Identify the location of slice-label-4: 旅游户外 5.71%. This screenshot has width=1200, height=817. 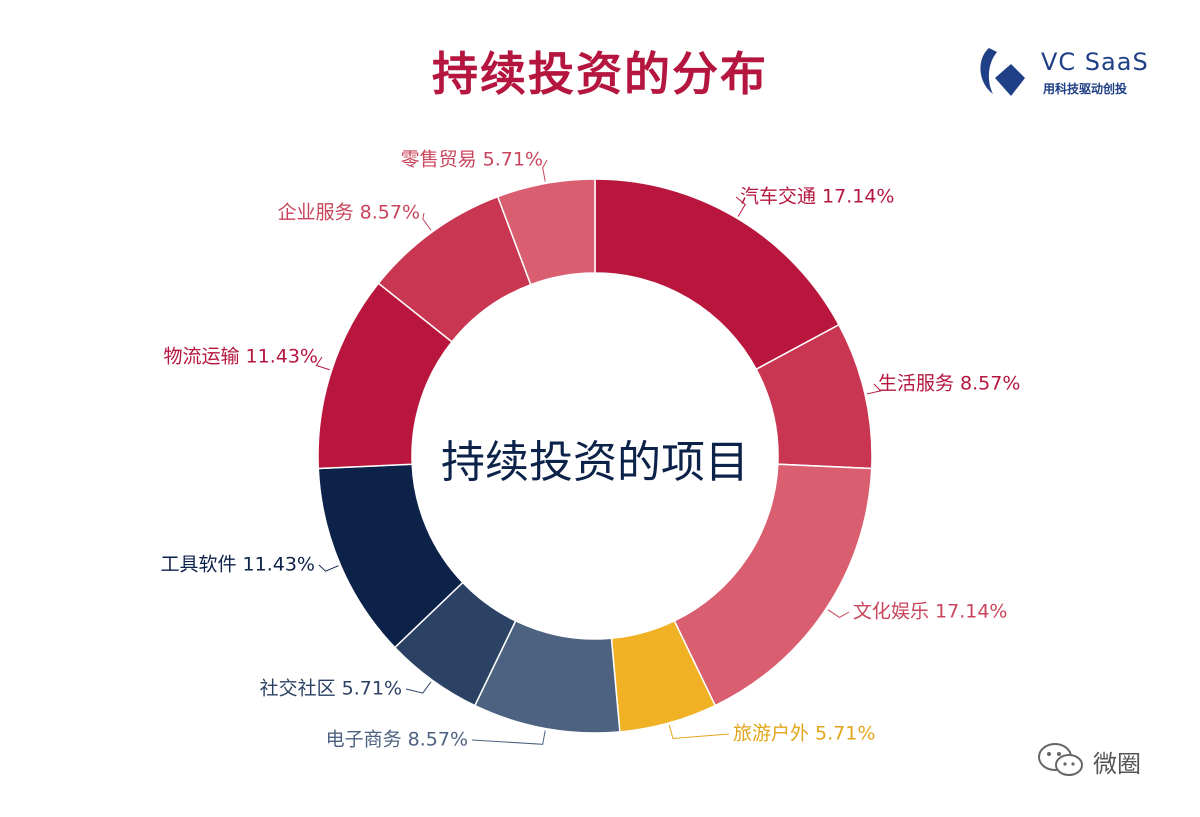
(804, 734).